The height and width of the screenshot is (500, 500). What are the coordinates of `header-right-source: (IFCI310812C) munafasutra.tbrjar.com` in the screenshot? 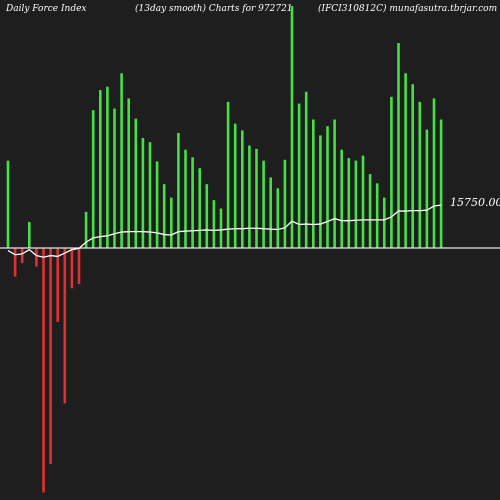 It's located at (407, 8).